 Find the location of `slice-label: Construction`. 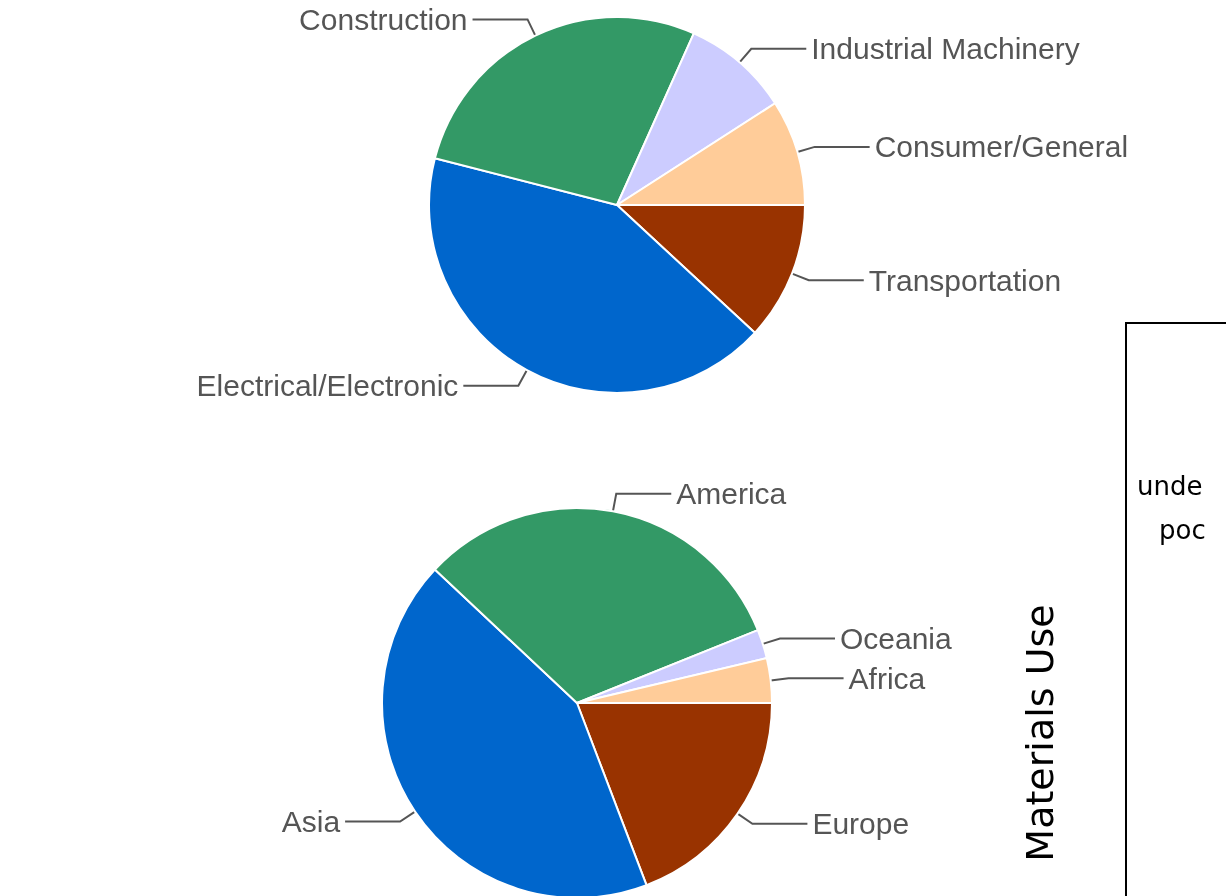

slice-label: Construction is located at coordinates (383, 19).